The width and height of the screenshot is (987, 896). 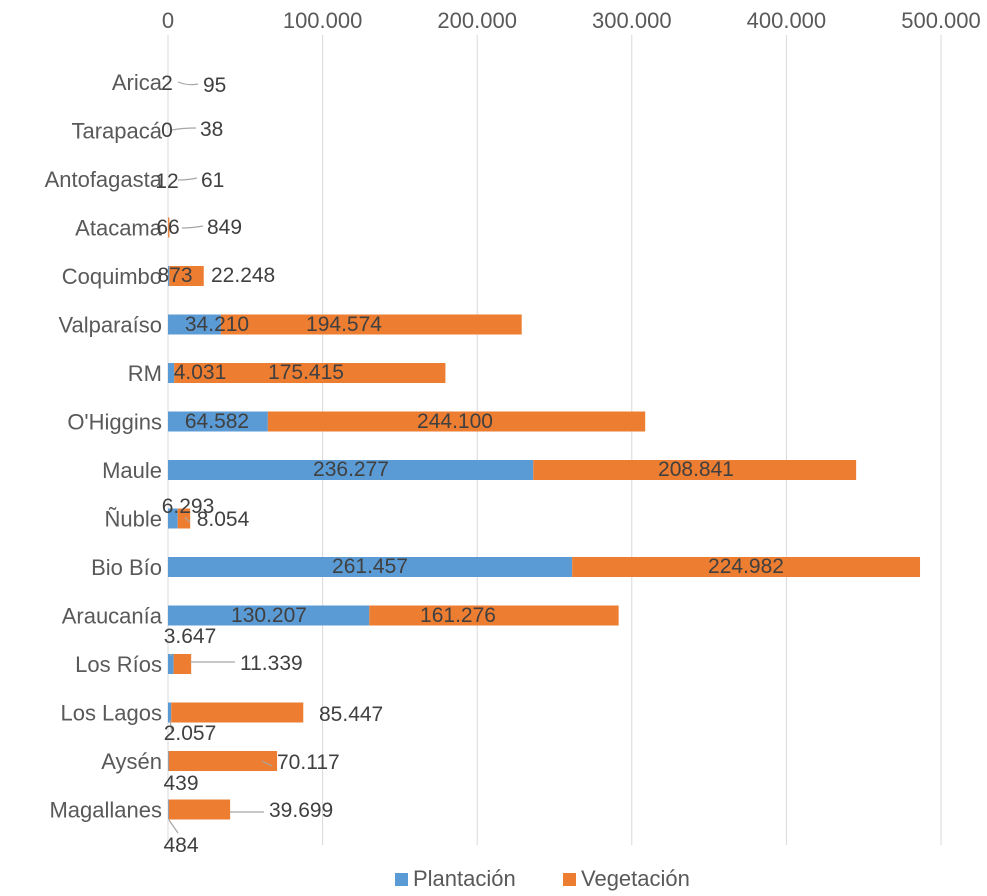 What do you see at coordinates (105, 810) in the screenshot?
I see `category-label: Magallanes` at bounding box center [105, 810].